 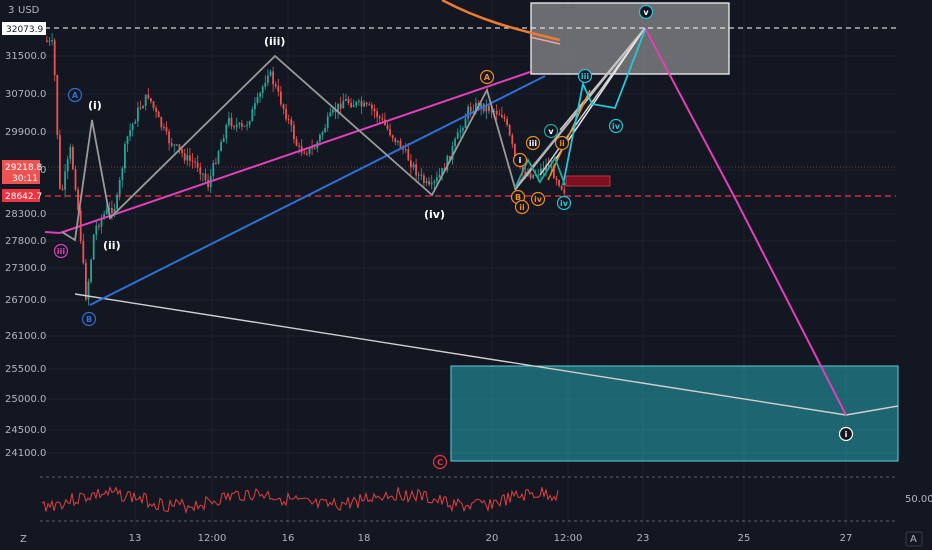 What do you see at coordinates (487, 77) in the screenshot?
I see `svg-text: A` at bounding box center [487, 77].